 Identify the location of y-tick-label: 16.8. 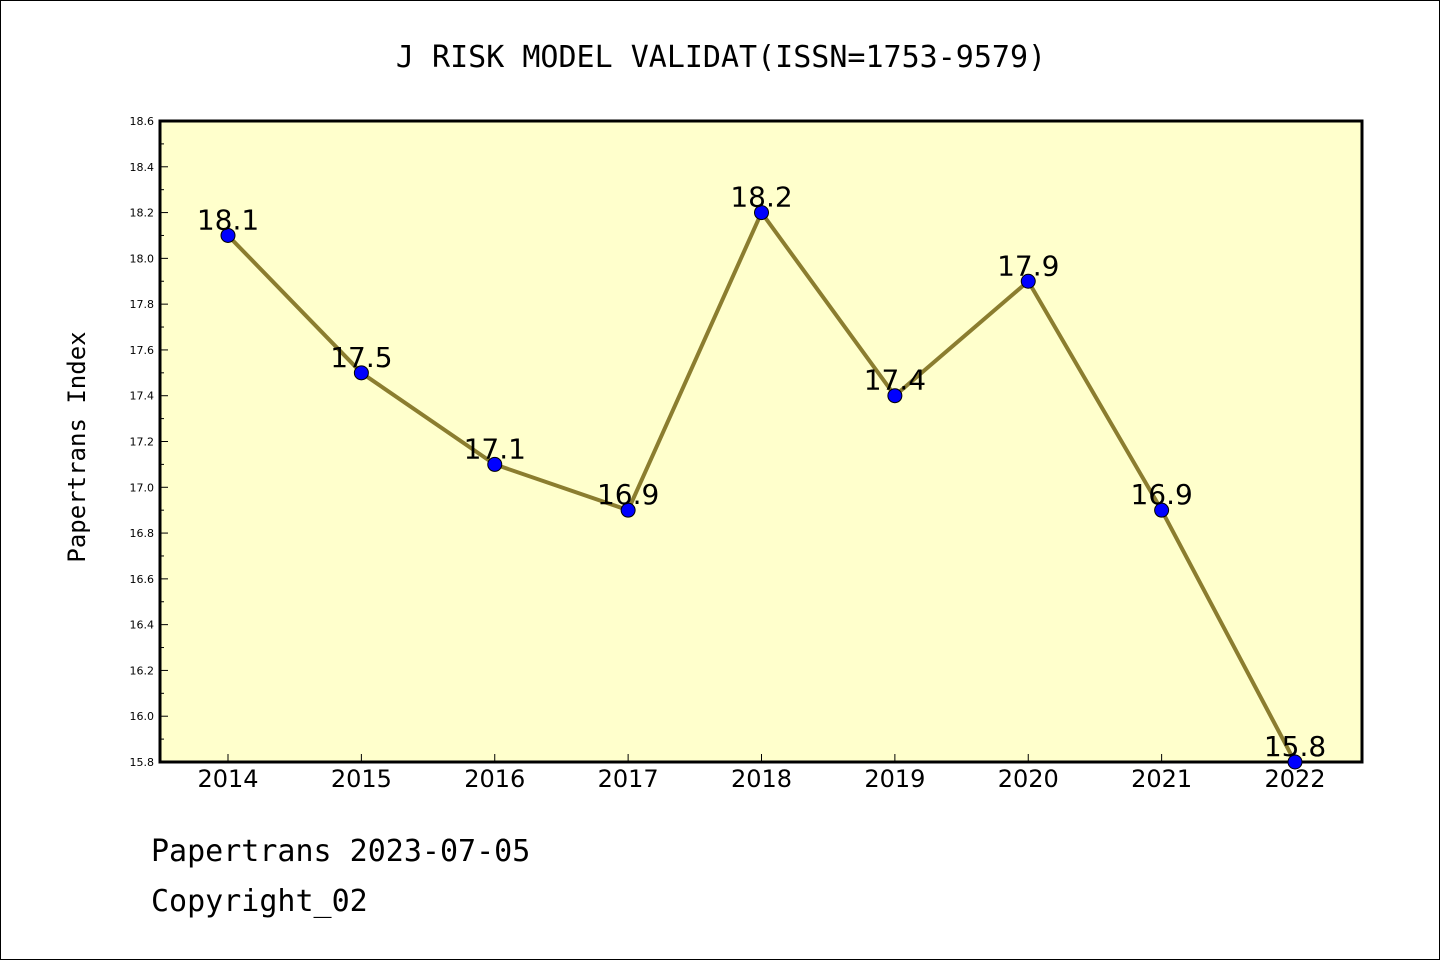
(142, 533).